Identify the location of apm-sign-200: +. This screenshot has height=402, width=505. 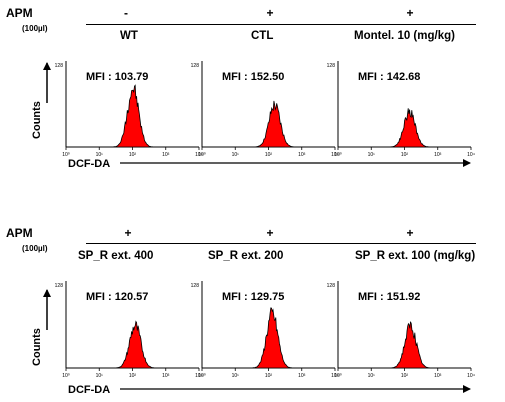
(270, 233).